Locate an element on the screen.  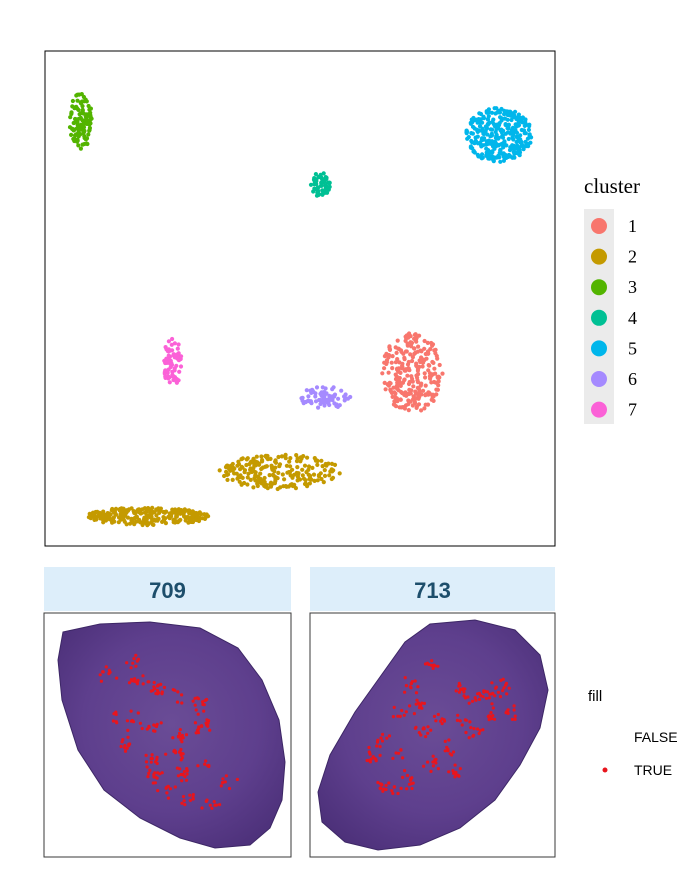
spatial-facet-713: 713 is located at coordinates (432, 712).